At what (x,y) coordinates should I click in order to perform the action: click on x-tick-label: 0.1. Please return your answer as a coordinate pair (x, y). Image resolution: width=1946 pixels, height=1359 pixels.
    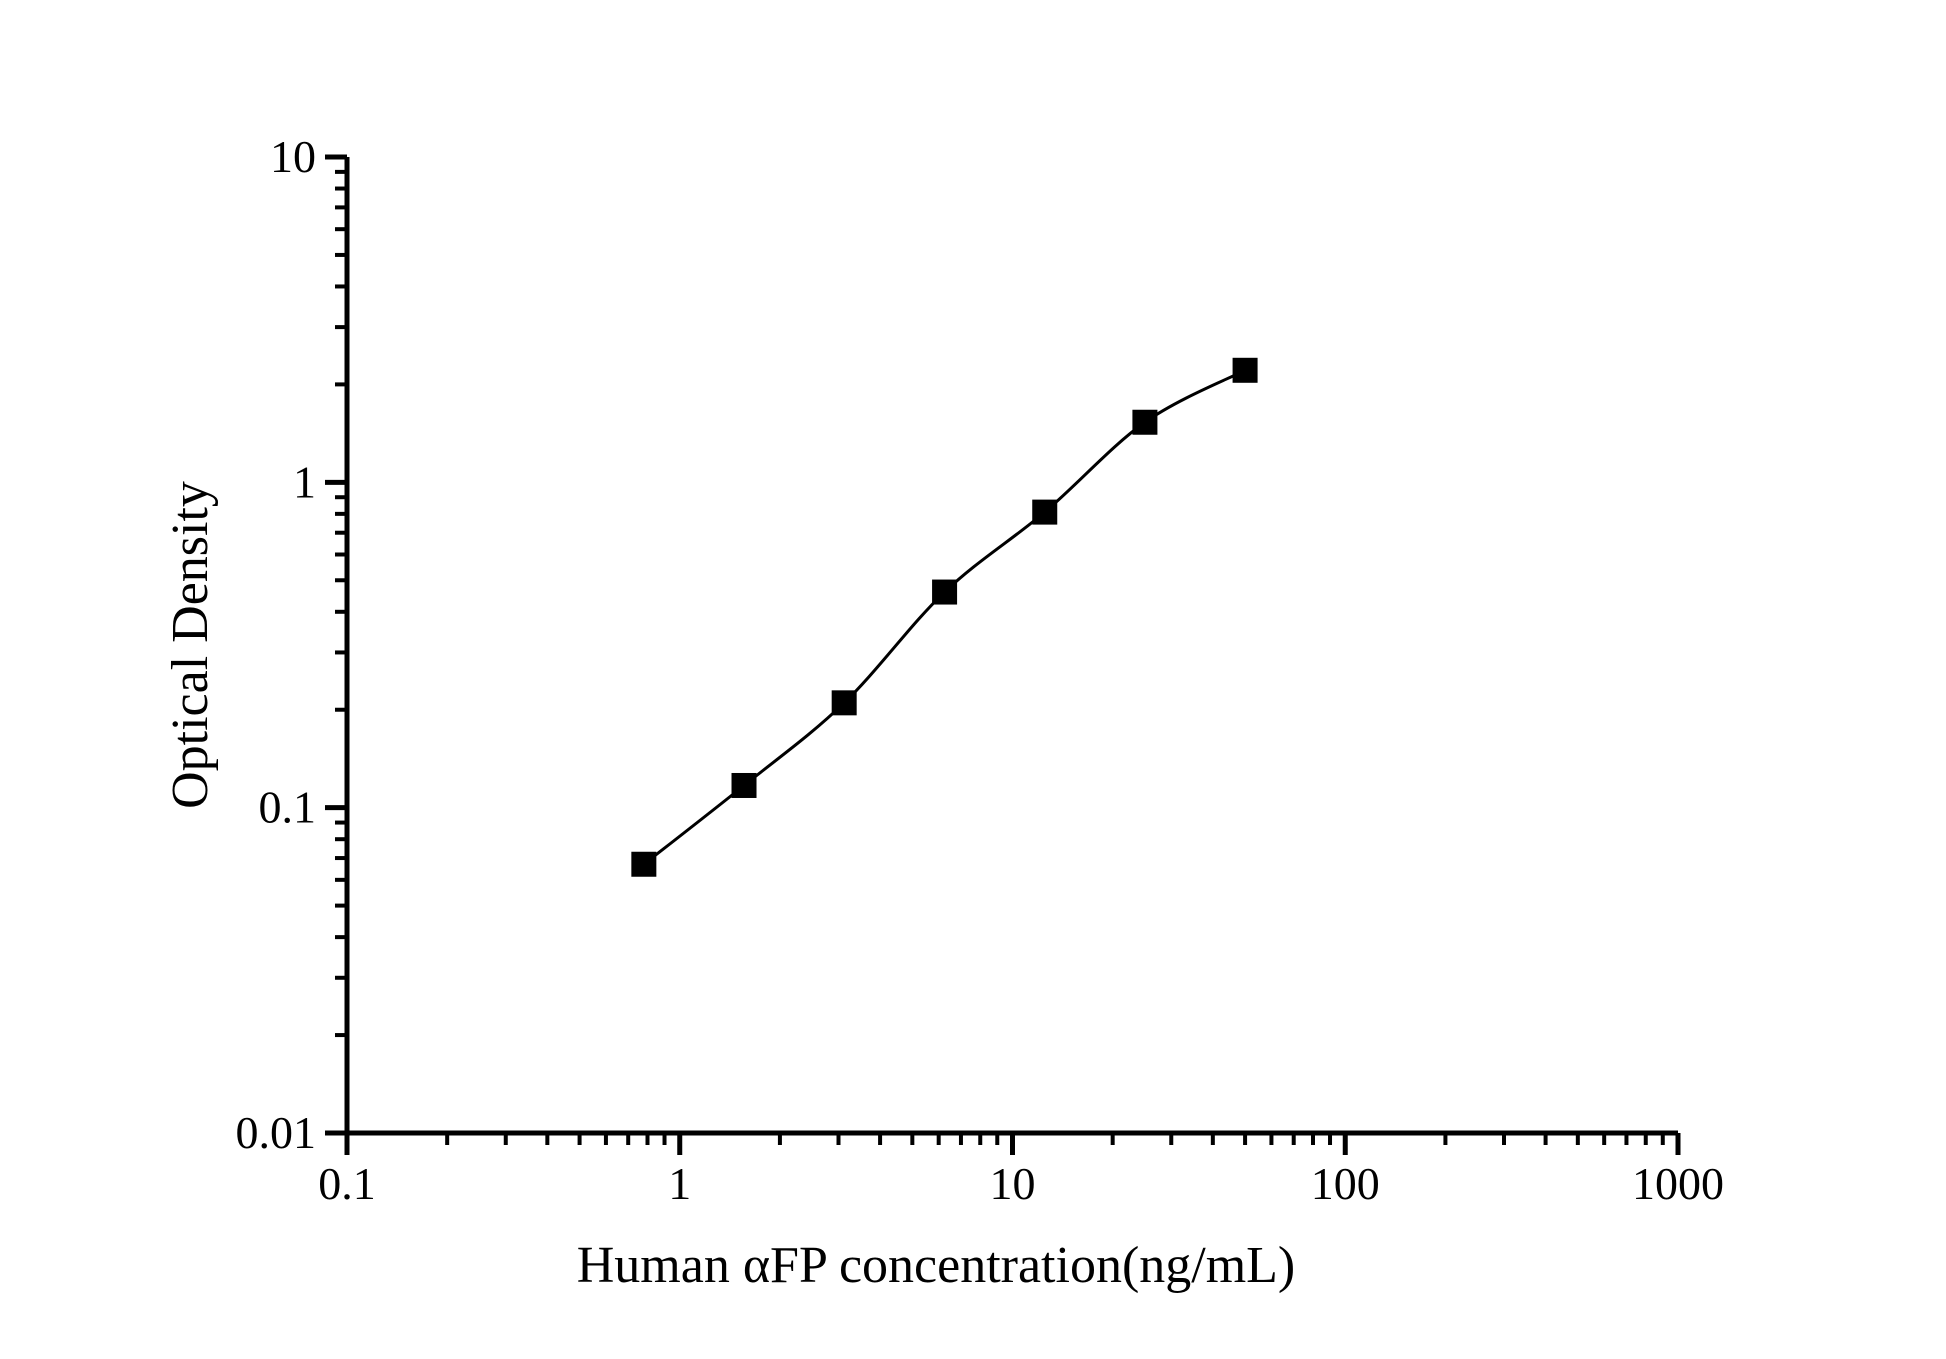
    Looking at the image, I should click on (347, 1183).